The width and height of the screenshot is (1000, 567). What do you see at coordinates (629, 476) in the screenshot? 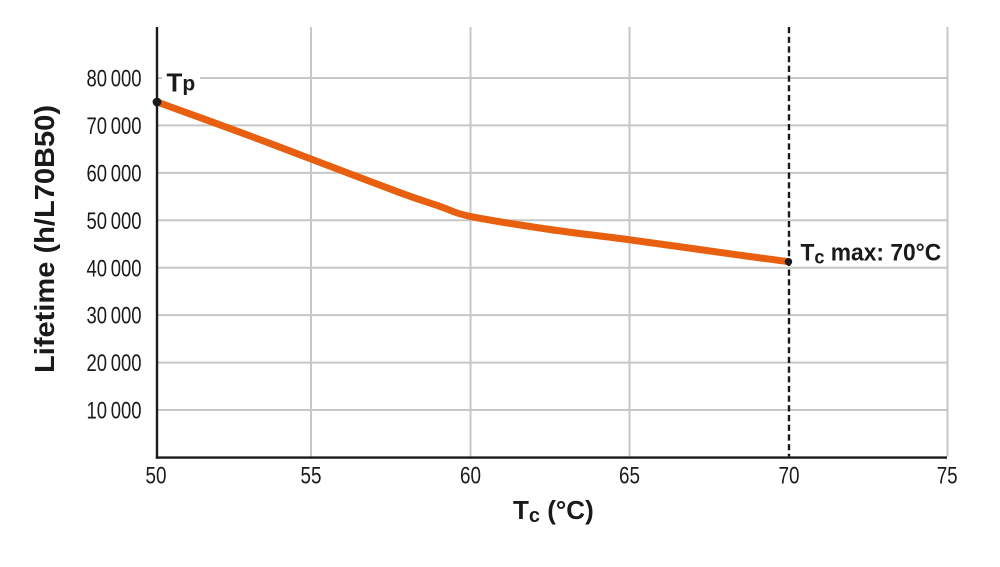
I see `svg-text: 65` at bounding box center [629, 476].